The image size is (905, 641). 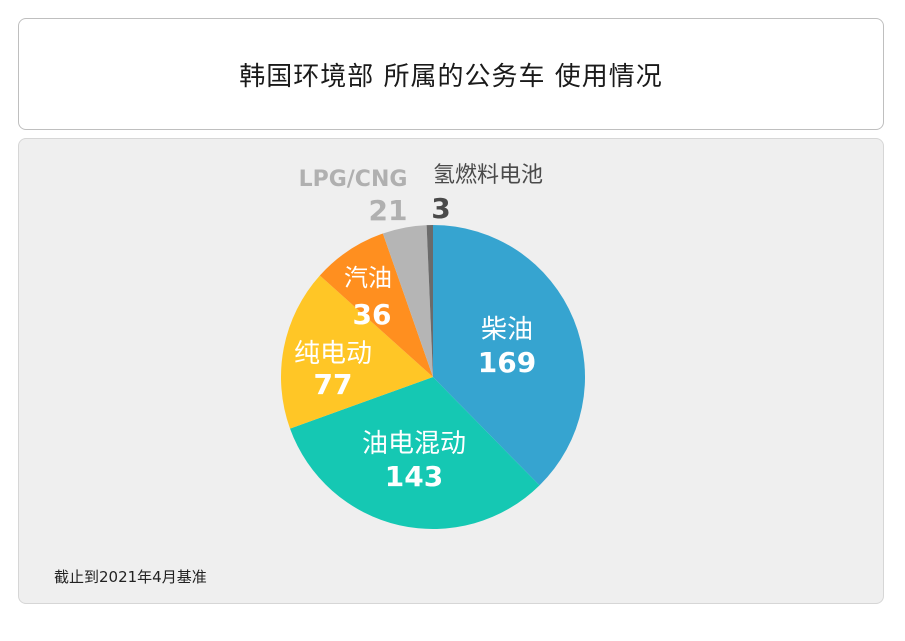 What do you see at coordinates (488, 175) in the screenshot?
I see `slice-label-5: 氢燃料电池` at bounding box center [488, 175].